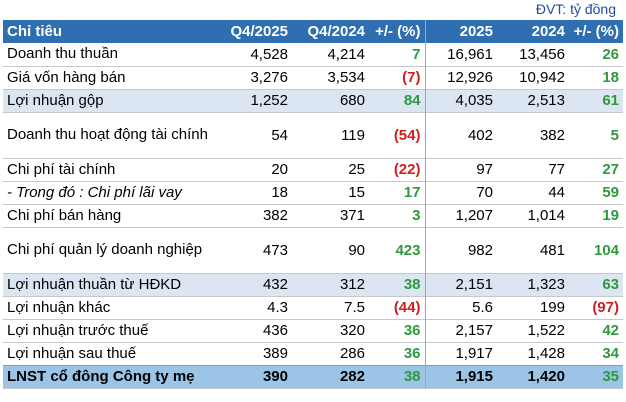  I want to click on row-label: Lợi nhuận thuần từ HĐKD, so click(109, 284).